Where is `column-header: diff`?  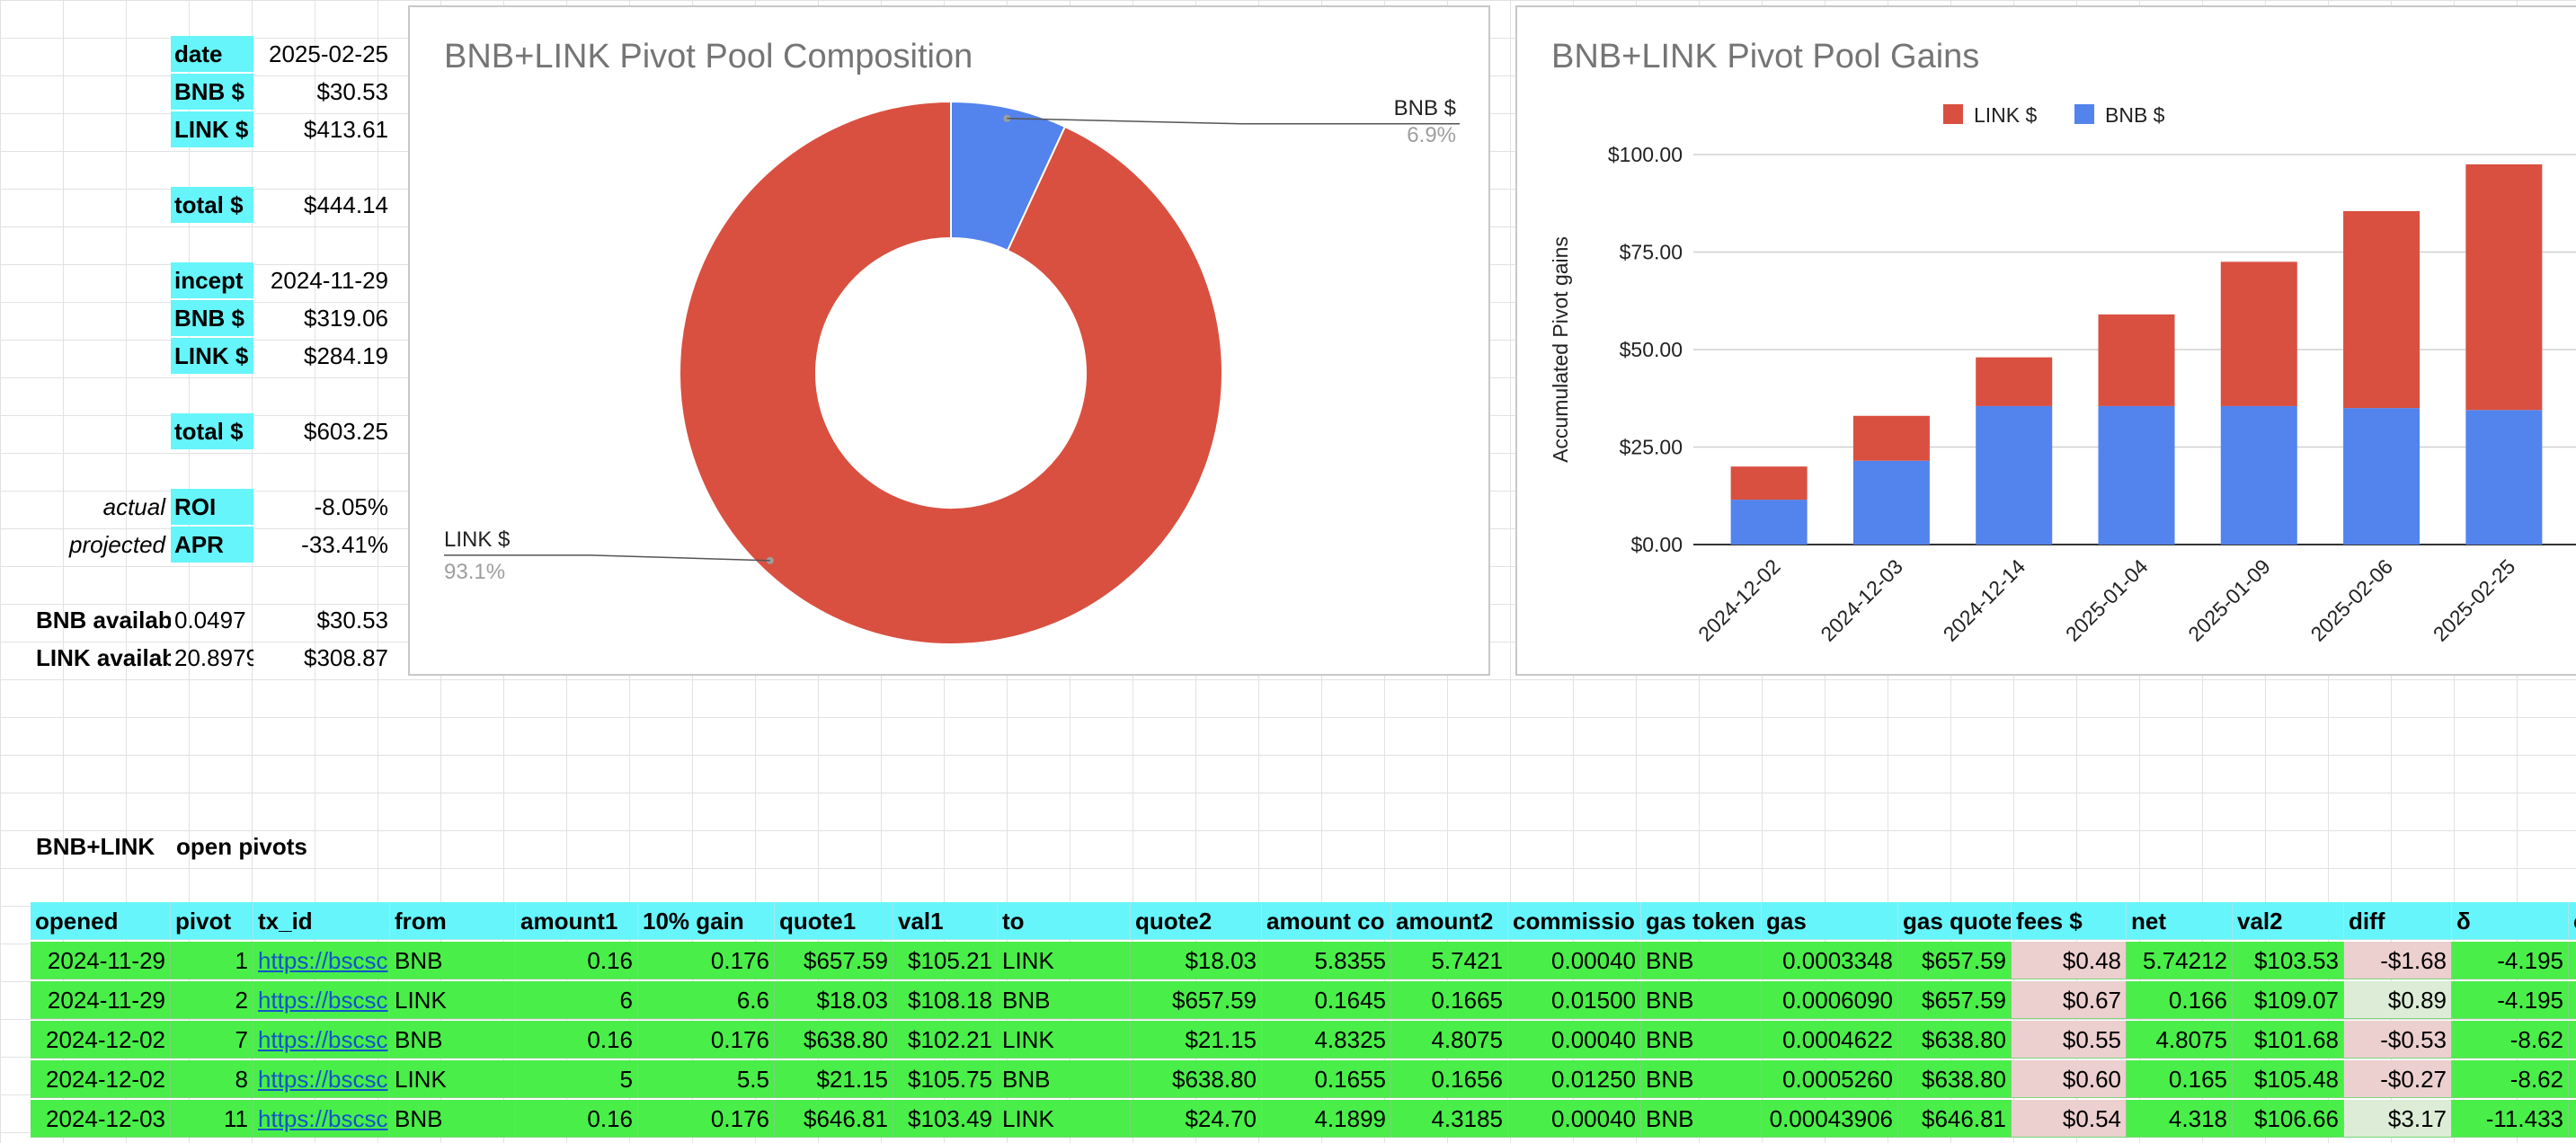
column-header: diff is located at coordinates (2398, 921).